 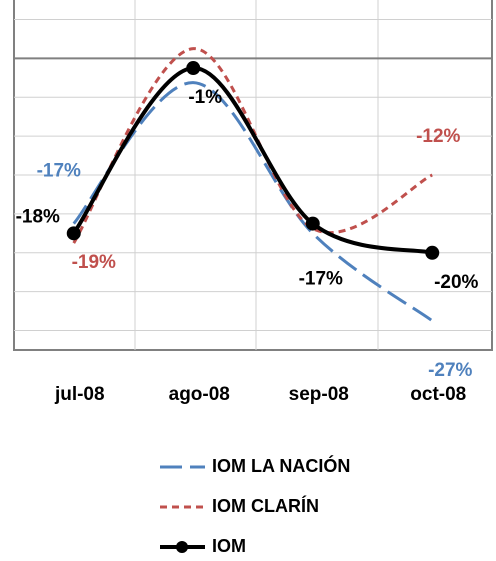 I want to click on data-label: -20%, so click(x=456, y=282).